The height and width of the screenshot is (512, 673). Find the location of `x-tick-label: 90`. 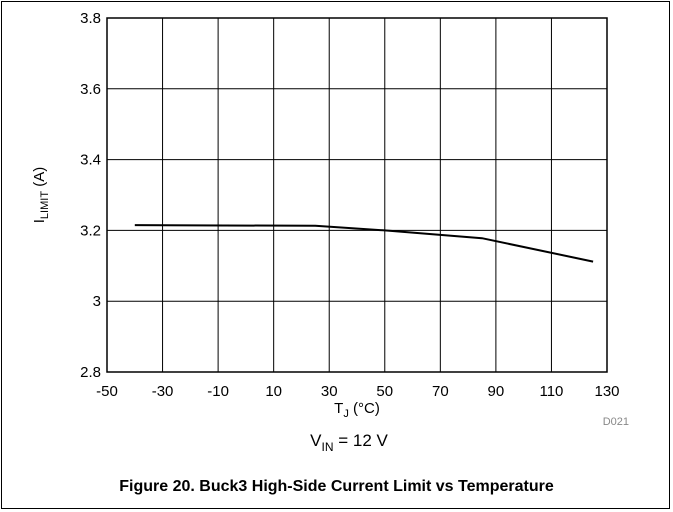

x-tick-label: 90 is located at coordinates (496, 391).